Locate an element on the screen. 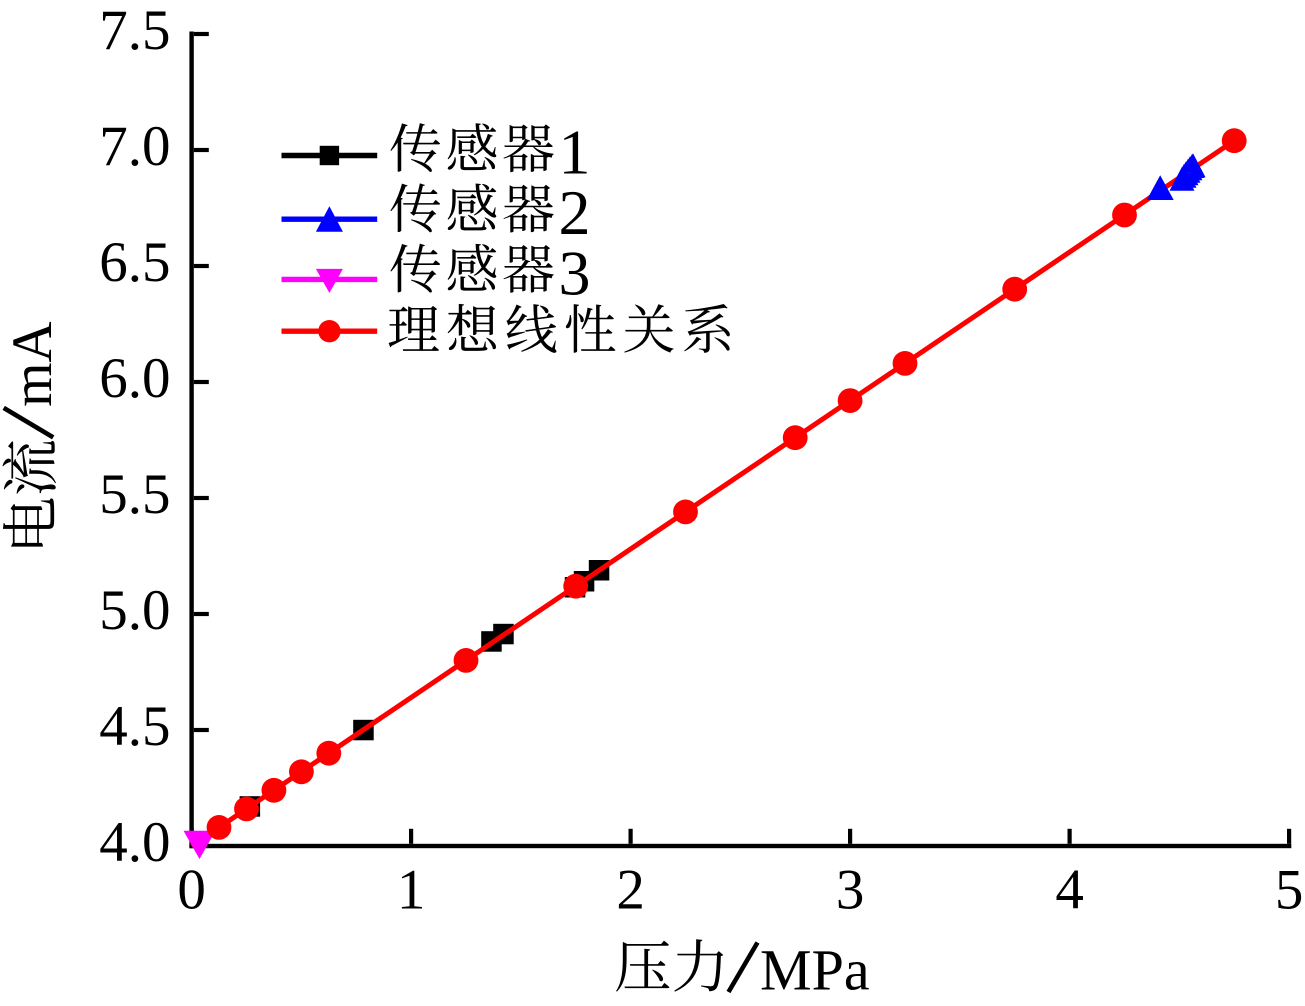 The width and height of the screenshot is (1305, 1006). svg-text: MPa is located at coordinates (815, 970).